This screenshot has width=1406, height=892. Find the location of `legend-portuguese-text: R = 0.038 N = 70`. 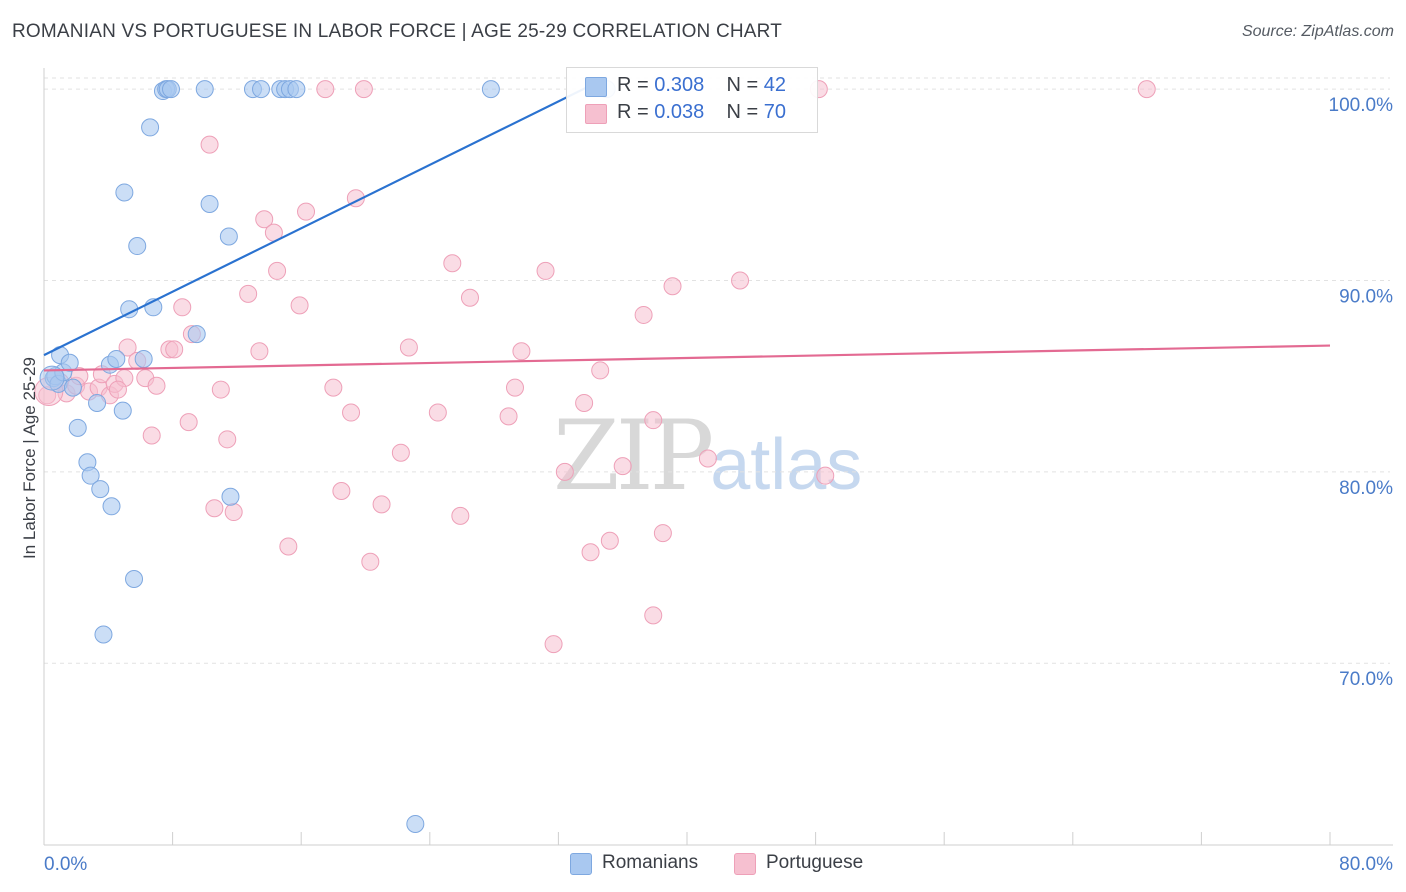

legend-portuguese-text: R = 0.038 N = 70 is located at coordinates (701, 112).